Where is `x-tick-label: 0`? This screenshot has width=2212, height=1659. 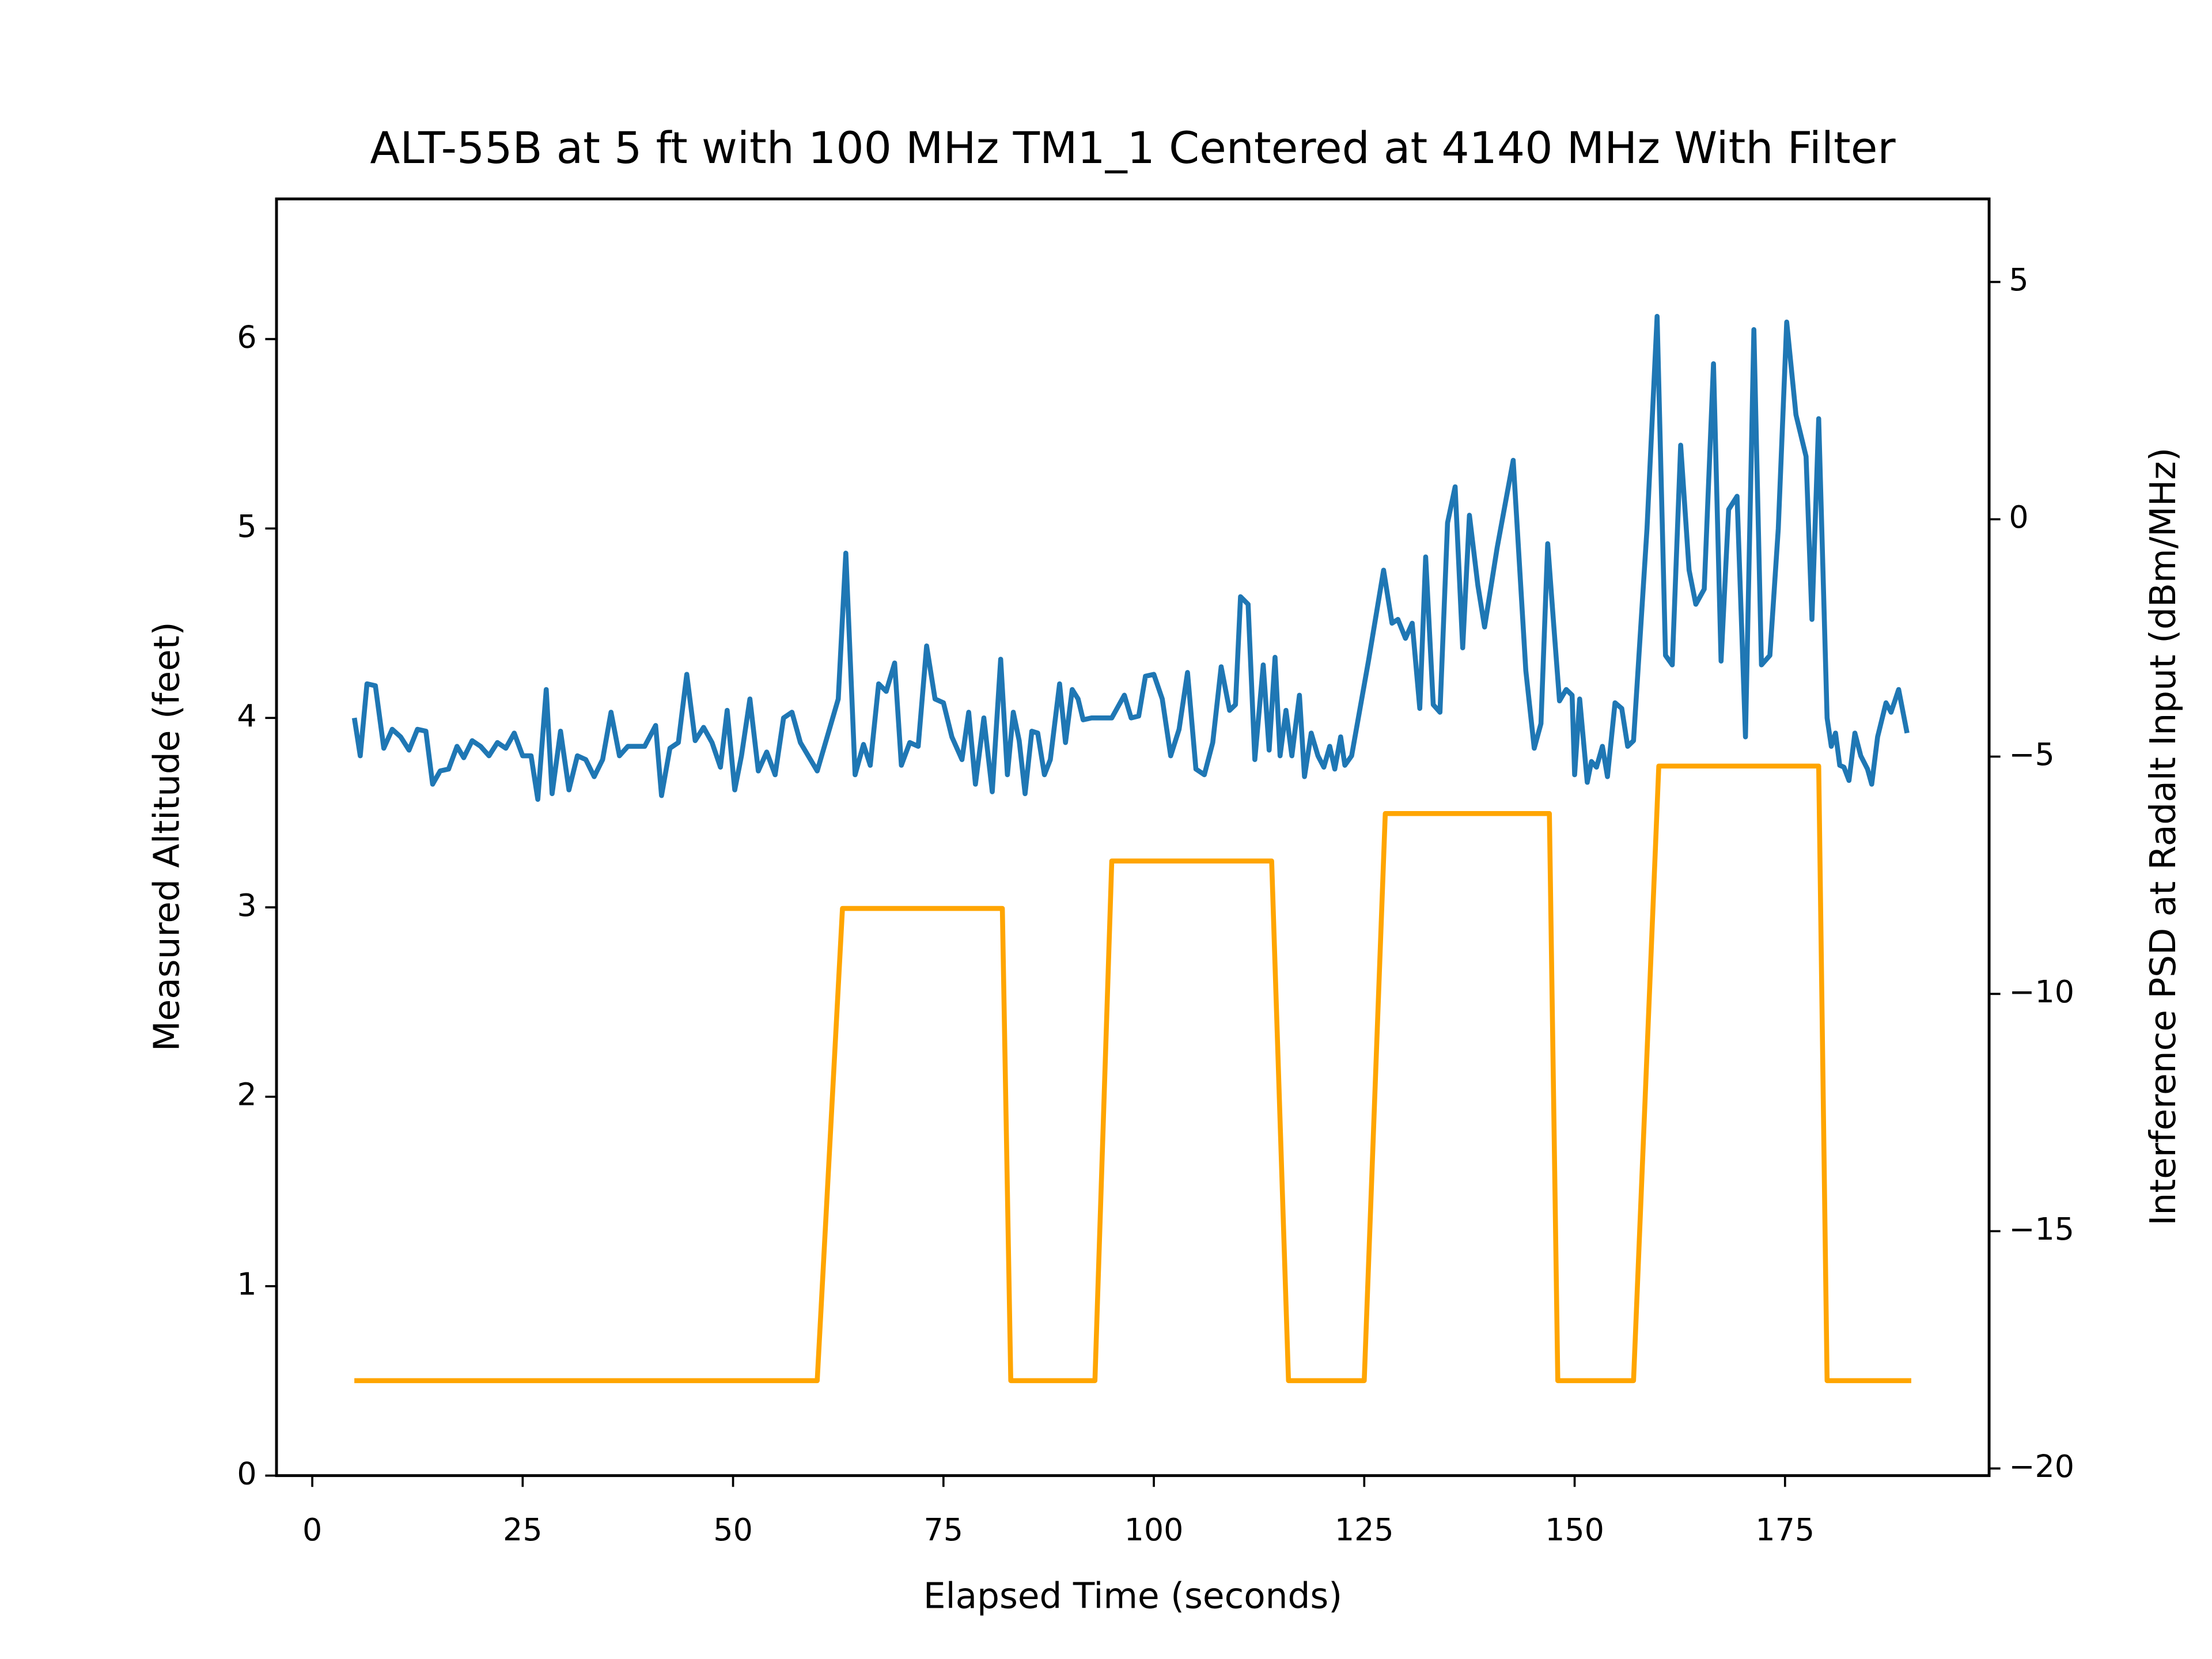 x-tick-label: 0 is located at coordinates (312, 1530).